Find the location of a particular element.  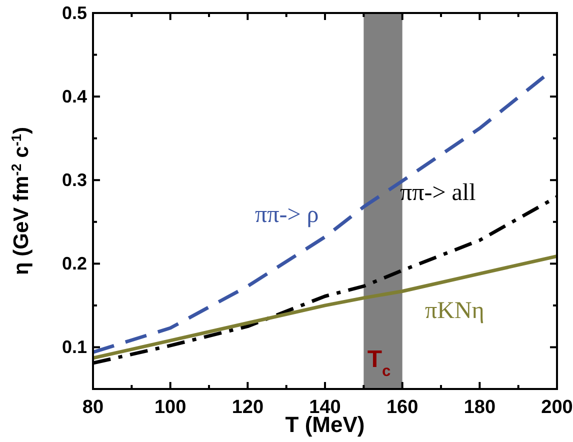

series-label: ππ-> ρ is located at coordinates (287, 215).